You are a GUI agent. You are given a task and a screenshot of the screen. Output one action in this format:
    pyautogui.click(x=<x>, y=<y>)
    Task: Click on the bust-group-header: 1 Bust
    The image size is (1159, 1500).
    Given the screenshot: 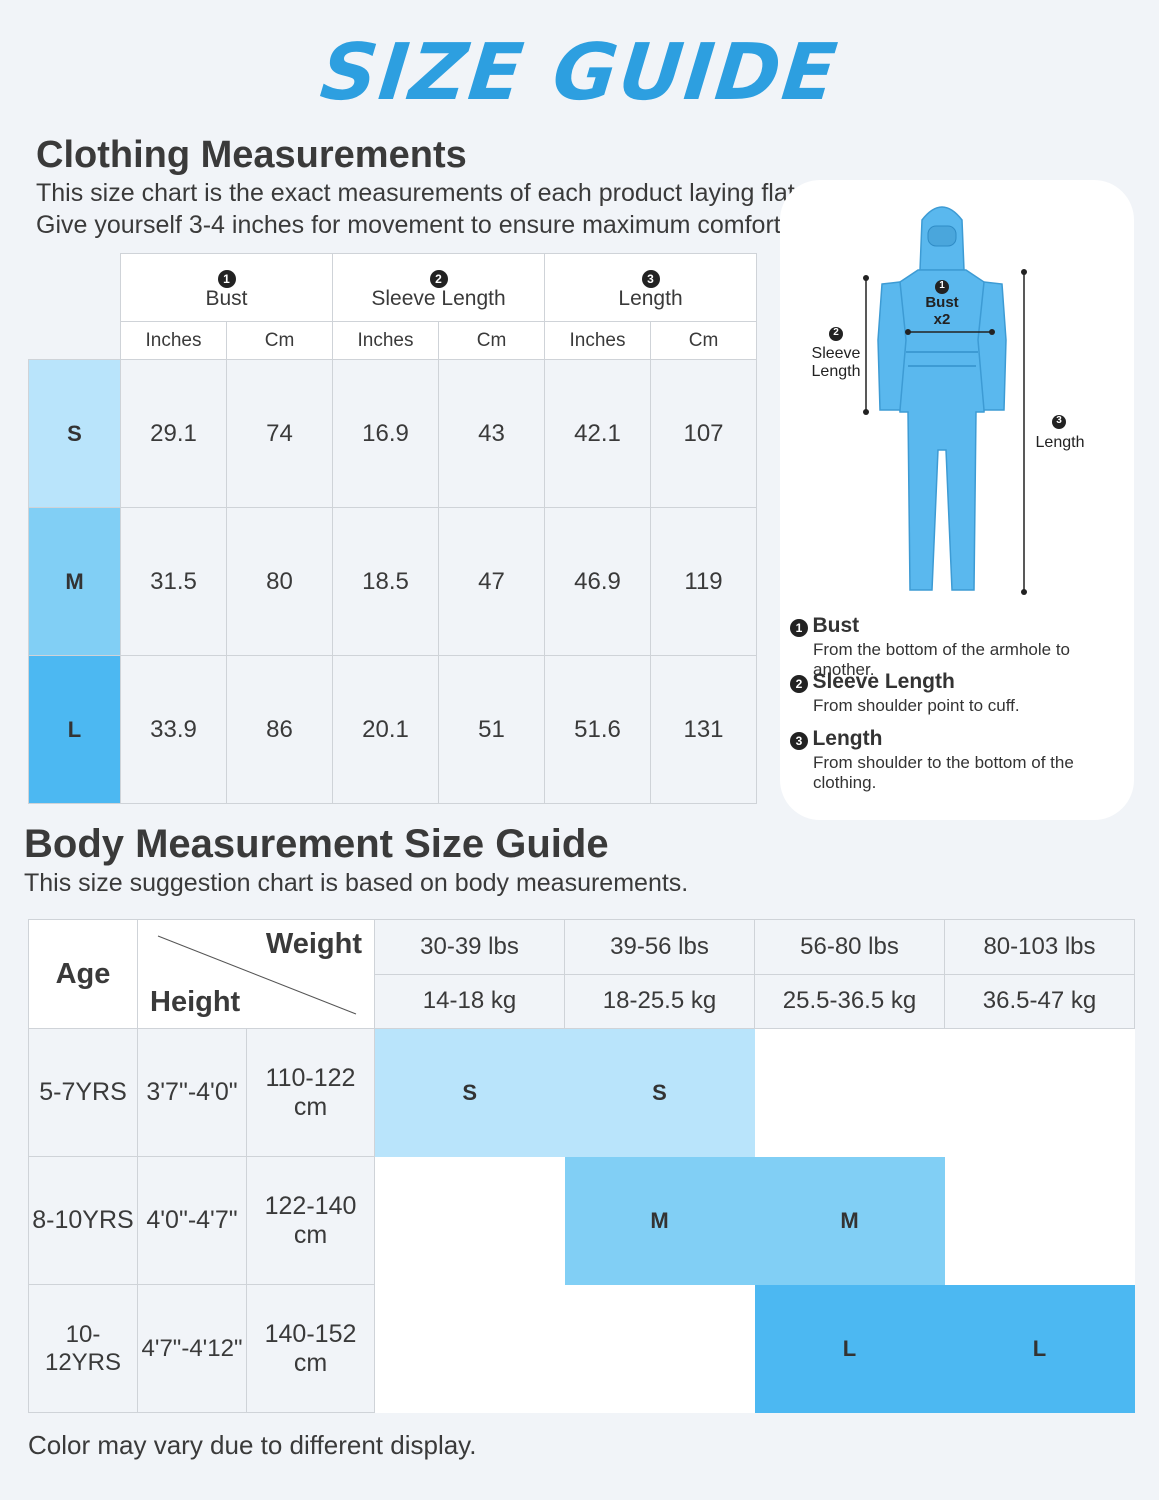 What is the action you would take?
    pyautogui.click(x=226, y=287)
    